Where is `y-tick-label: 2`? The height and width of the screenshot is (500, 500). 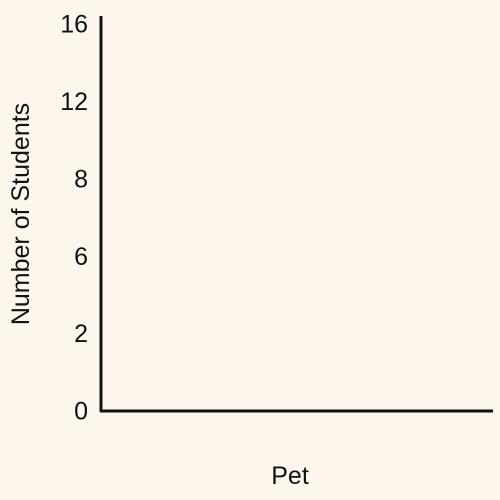
y-tick-label: 2 is located at coordinates (81, 334).